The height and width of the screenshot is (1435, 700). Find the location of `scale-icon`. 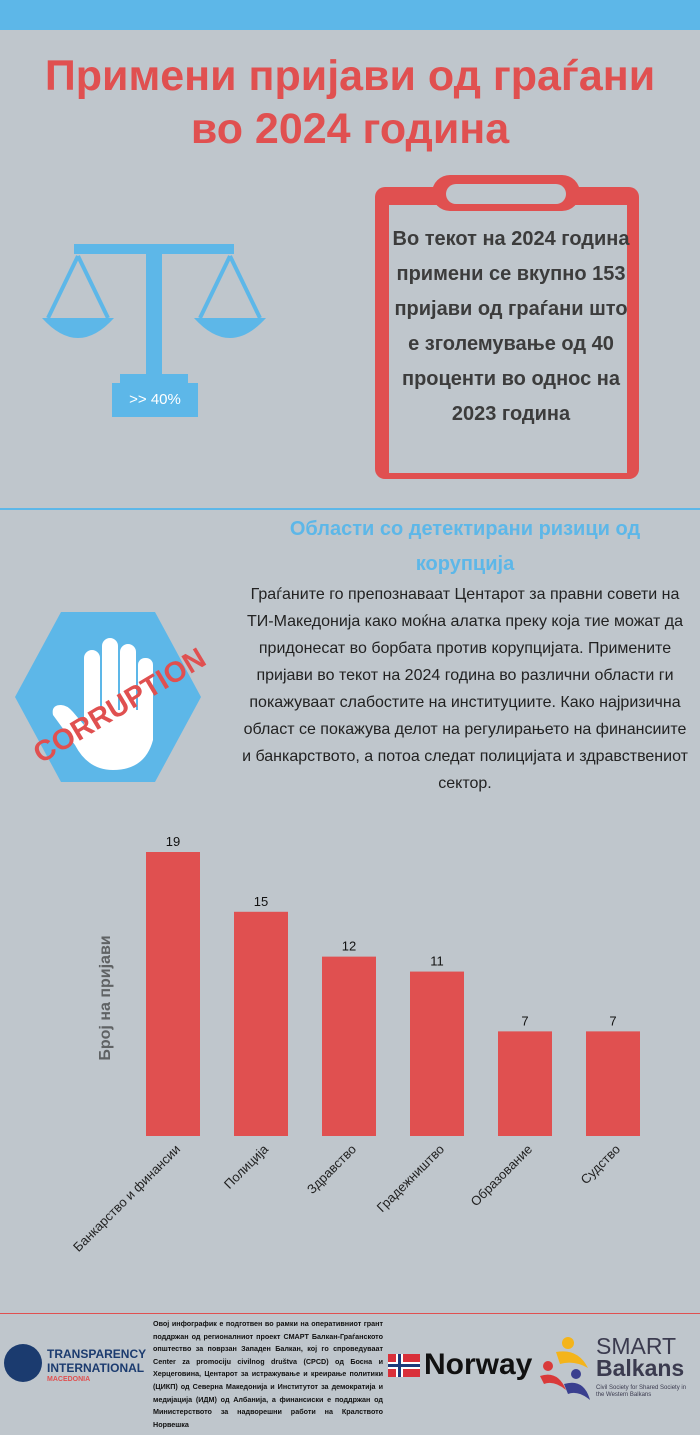

scale-icon is located at coordinates (155, 317).